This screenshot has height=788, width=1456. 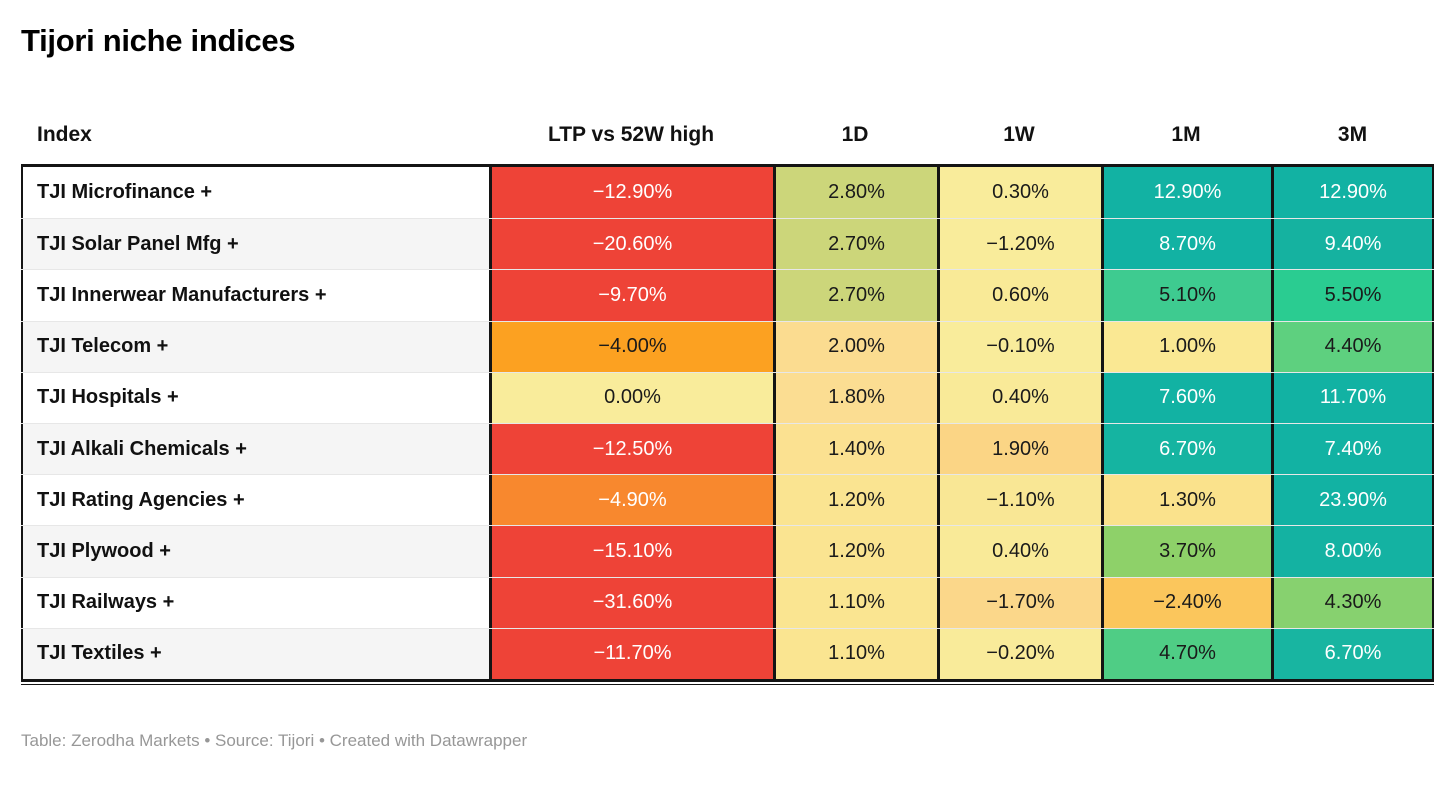 I want to click on cell-3m: 5.50%, so click(x=1352, y=295).